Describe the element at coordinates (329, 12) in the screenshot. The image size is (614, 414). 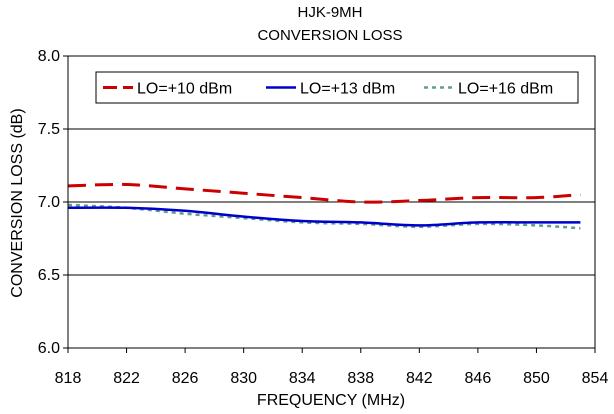
I see `chart-title: HJK-9MH` at that location.